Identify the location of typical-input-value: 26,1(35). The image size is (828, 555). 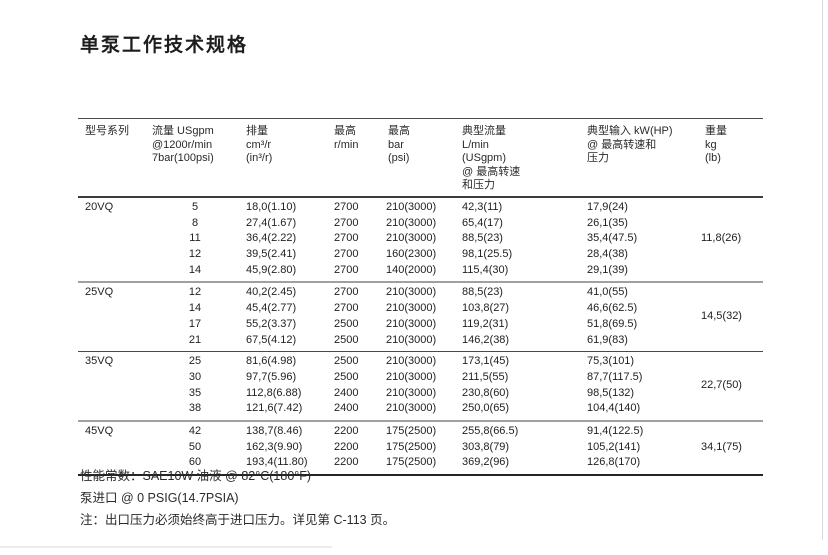
(607, 222).